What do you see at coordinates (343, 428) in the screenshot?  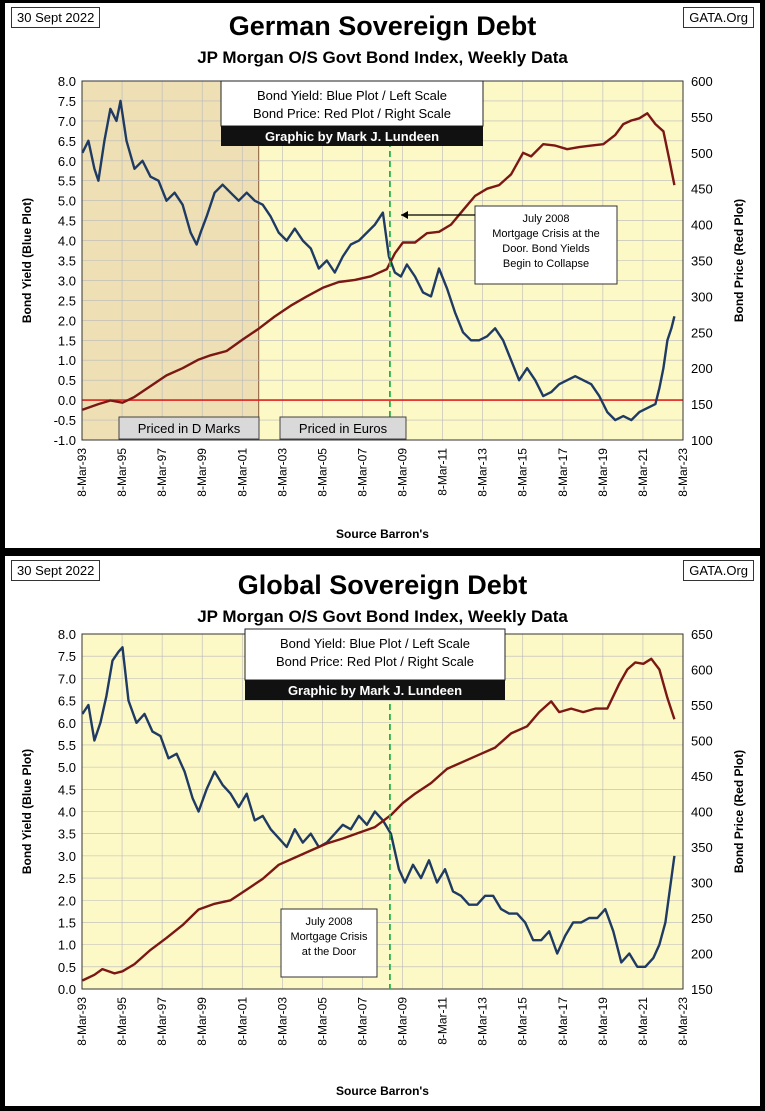 I see `region-label: Priced in Euros` at bounding box center [343, 428].